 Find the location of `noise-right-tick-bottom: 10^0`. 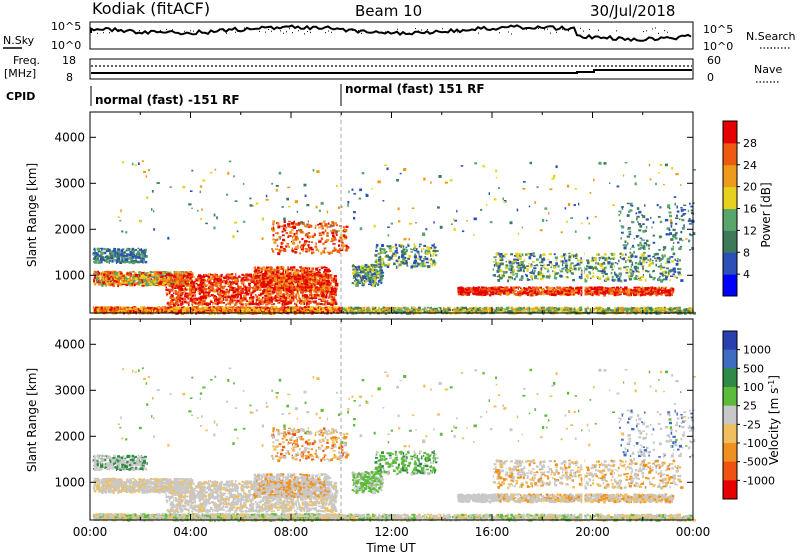

noise-right-tick-bottom: 10^0 is located at coordinates (718, 46).